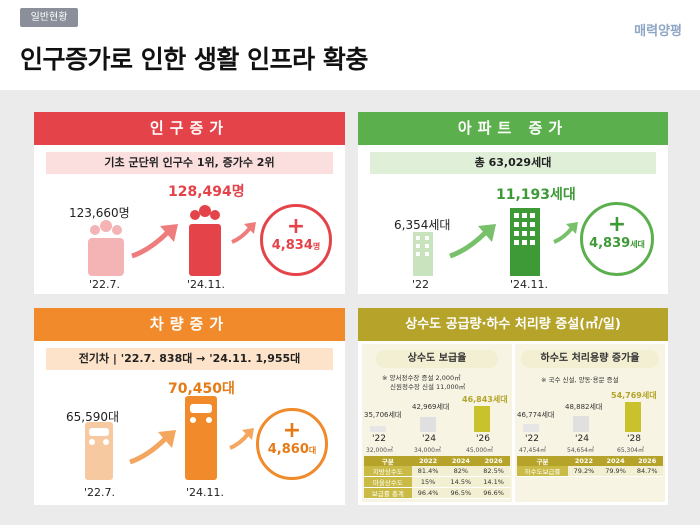 The height and width of the screenshot is (525, 700). What do you see at coordinates (584, 407) in the screenshot?
I see `sewage-bar-label-2: 48,882세대` at bounding box center [584, 407].